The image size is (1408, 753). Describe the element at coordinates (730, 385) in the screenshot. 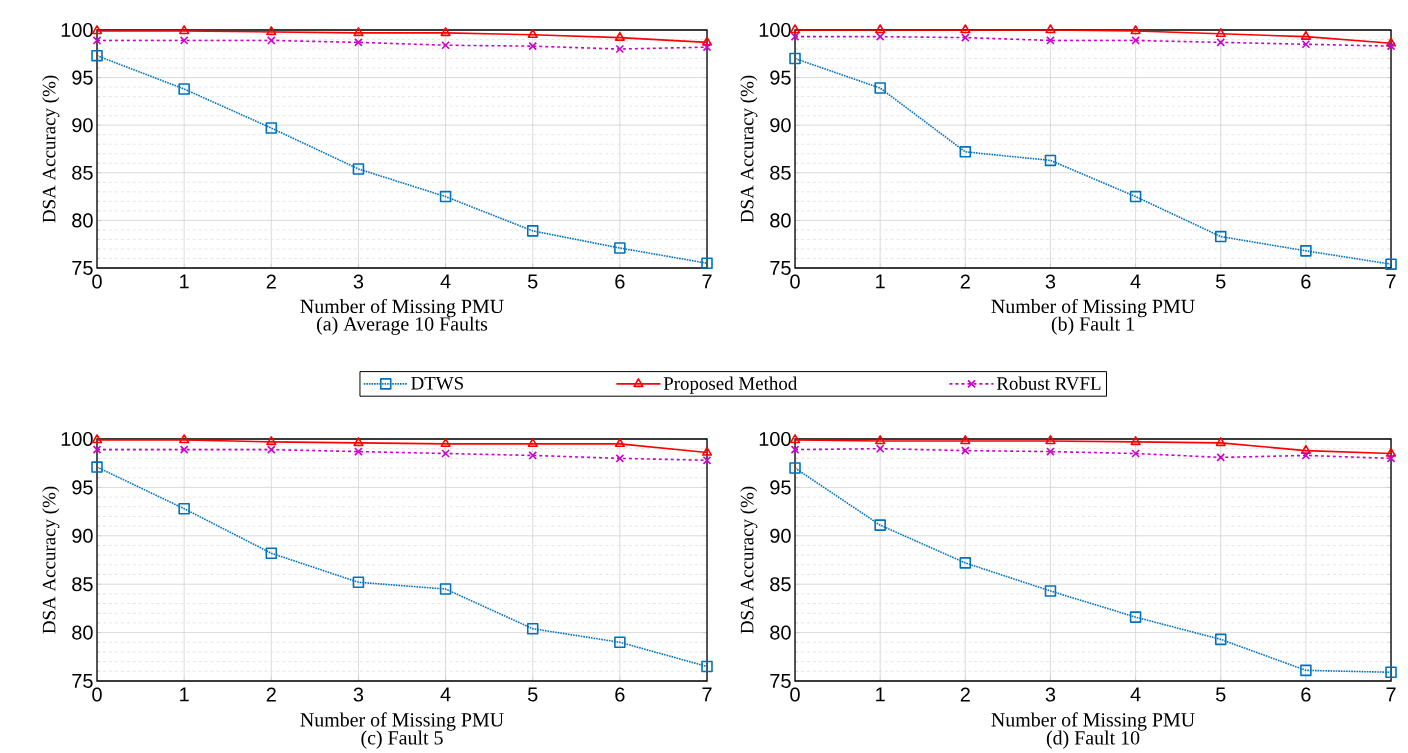

I see `legend-label: Proposed Method` at that location.